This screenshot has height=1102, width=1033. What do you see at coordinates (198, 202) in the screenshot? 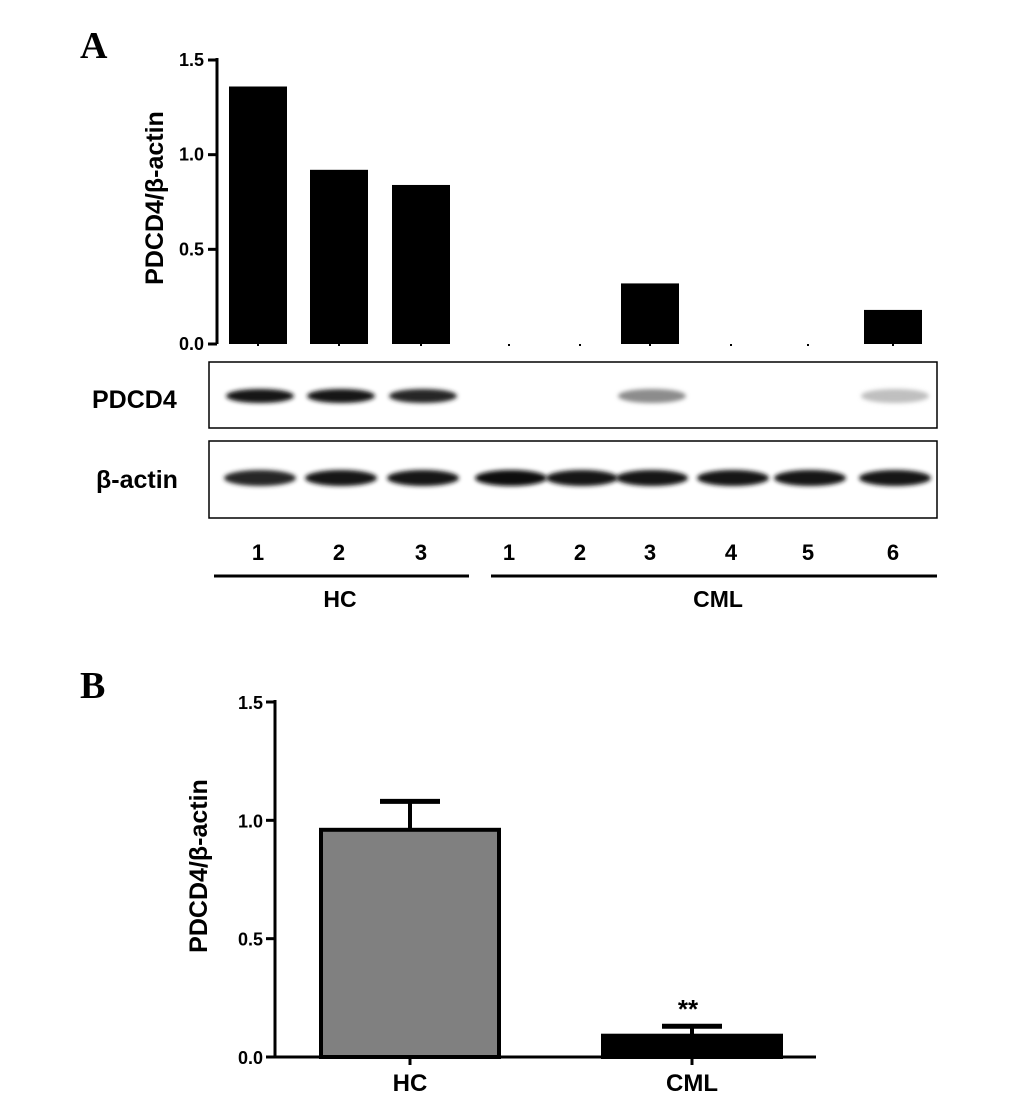
I see `panel-a-y-ticks: 0.0 0.5 1.0 1.5` at bounding box center [198, 202].